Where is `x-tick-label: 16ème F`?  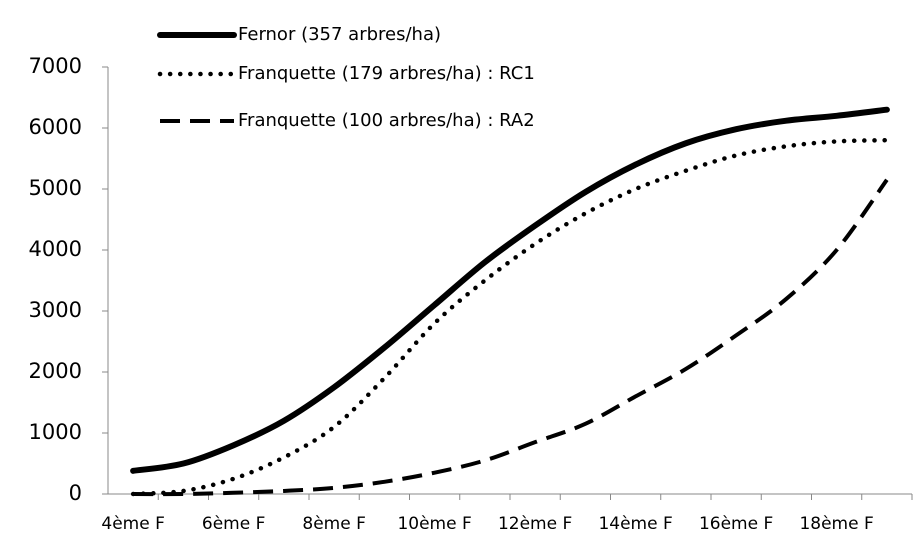
x-tick-label: 16ème F is located at coordinates (736, 524).